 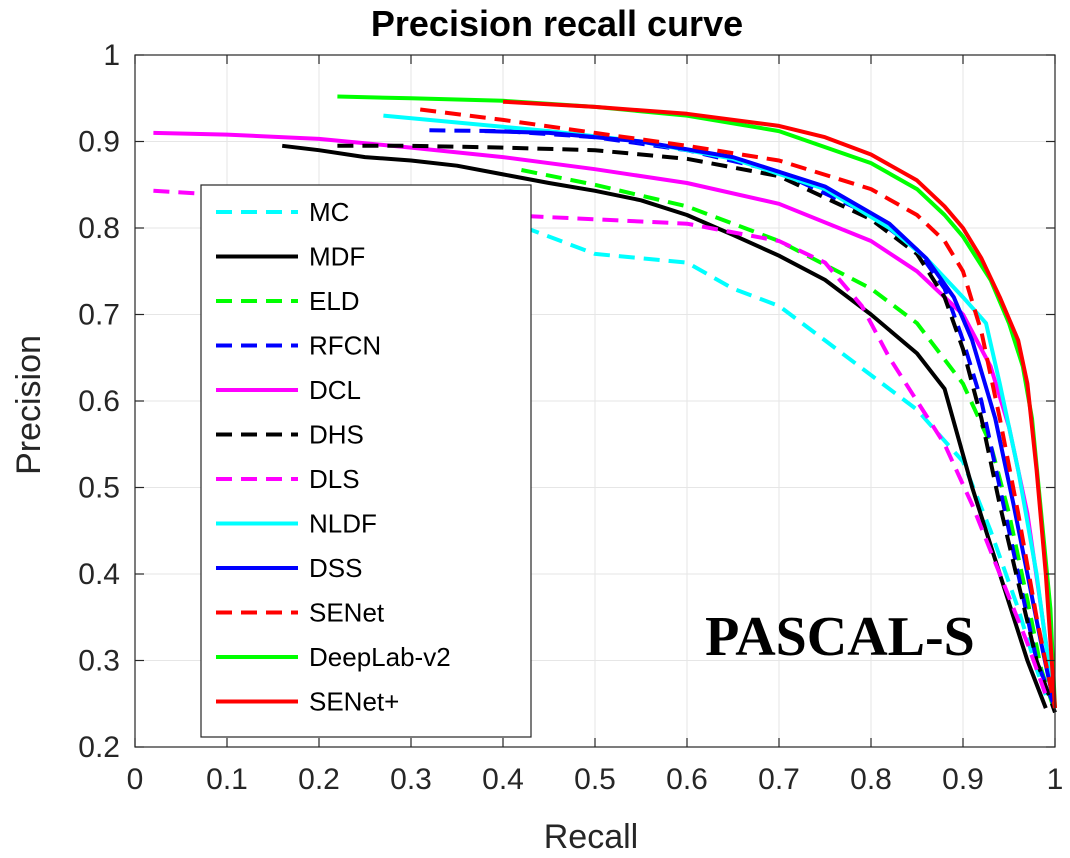 I want to click on legend-label: DeepLab-v2, so click(x=380, y=657).